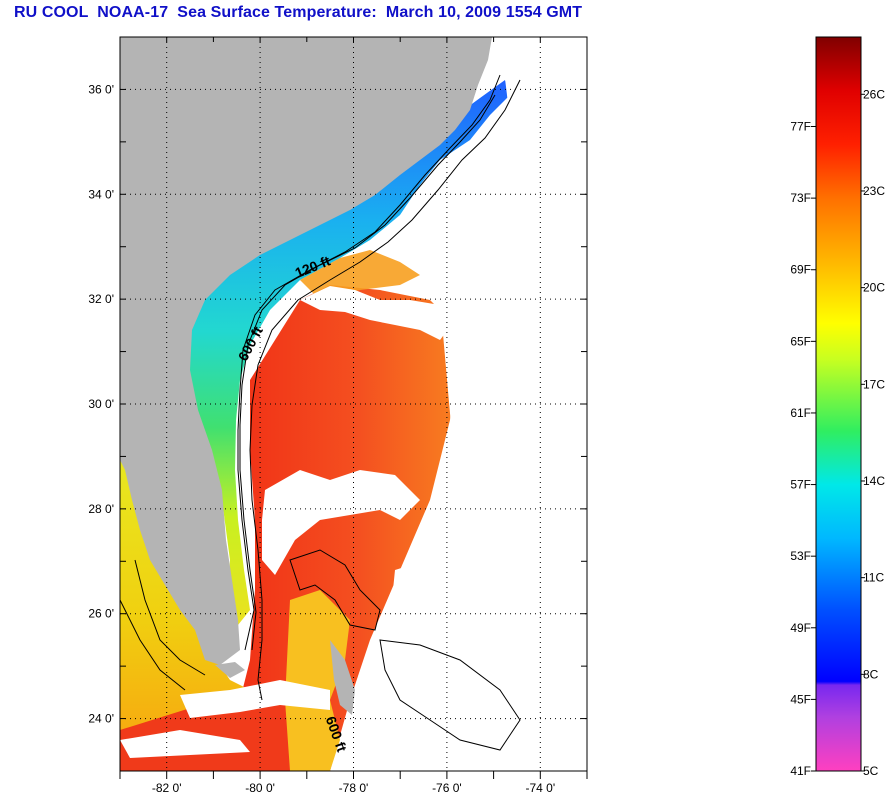 The image size is (889, 801). What do you see at coordinates (800, 628) in the screenshot?
I see `colorbar-f-label: 49F` at bounding box center [800, 628].